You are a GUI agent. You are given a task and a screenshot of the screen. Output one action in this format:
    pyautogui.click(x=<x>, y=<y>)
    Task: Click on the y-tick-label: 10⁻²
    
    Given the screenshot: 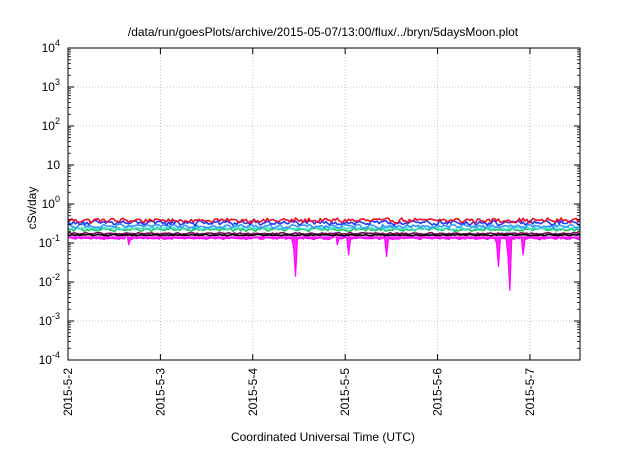 What is the action you would take?
    pyautogui.click(x=49, y=280)
    